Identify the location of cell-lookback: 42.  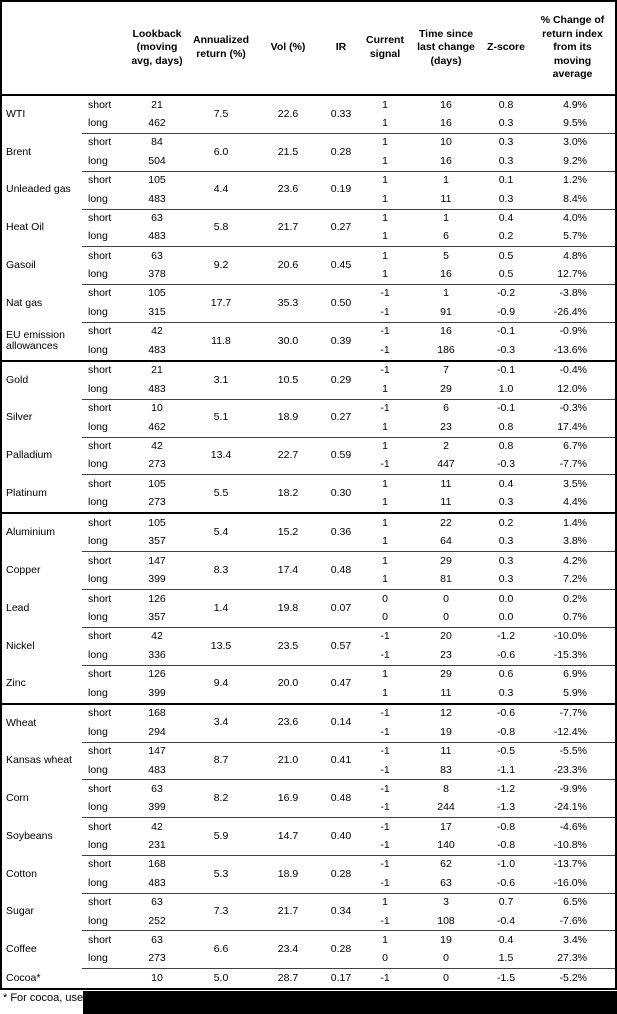
(157, 827).